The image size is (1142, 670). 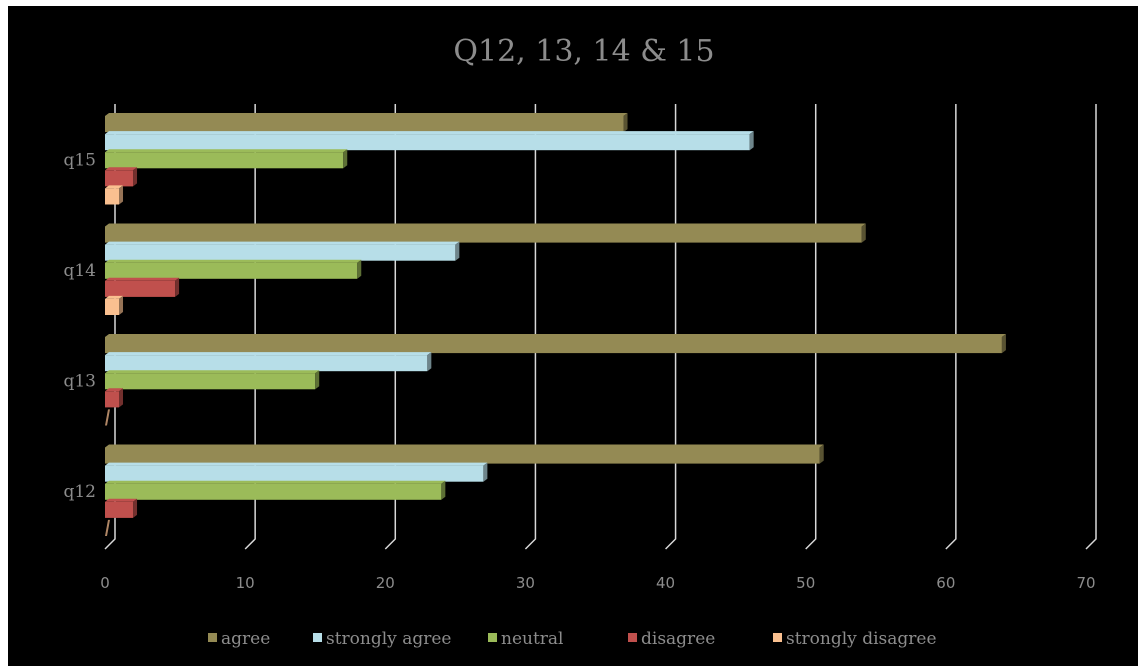 I want to click on x-tick-label: 60, so click(x=945, y=583).